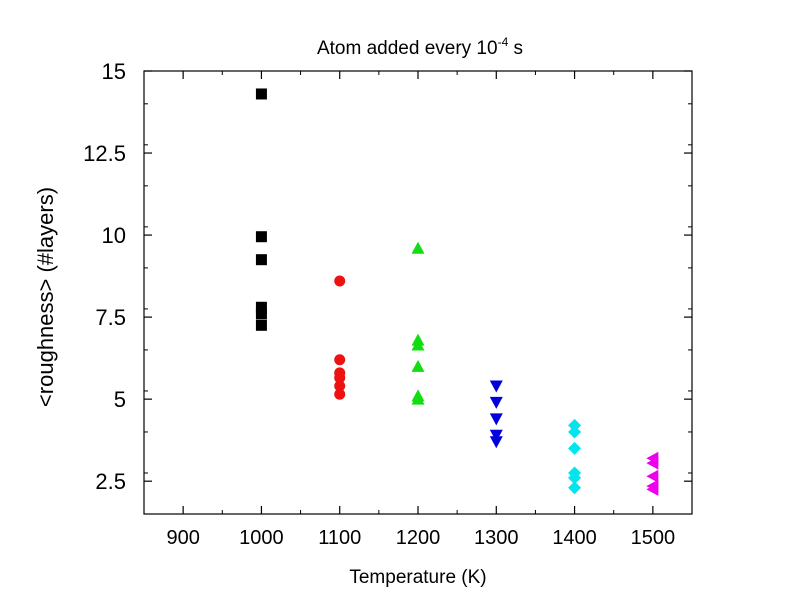  What do you see at coordinates (407, 48) in the screenshot?
I see `chart-title-prefix: Atom added every 10` at bounding box center [407, 48].